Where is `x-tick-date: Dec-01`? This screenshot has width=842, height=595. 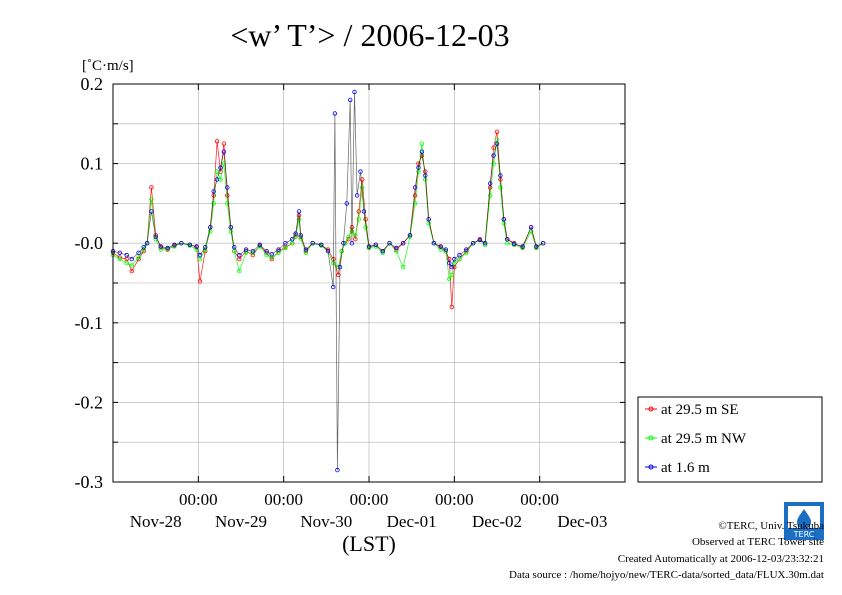
x-tick-date: Dec-01 is located at coordinates (412, 521).